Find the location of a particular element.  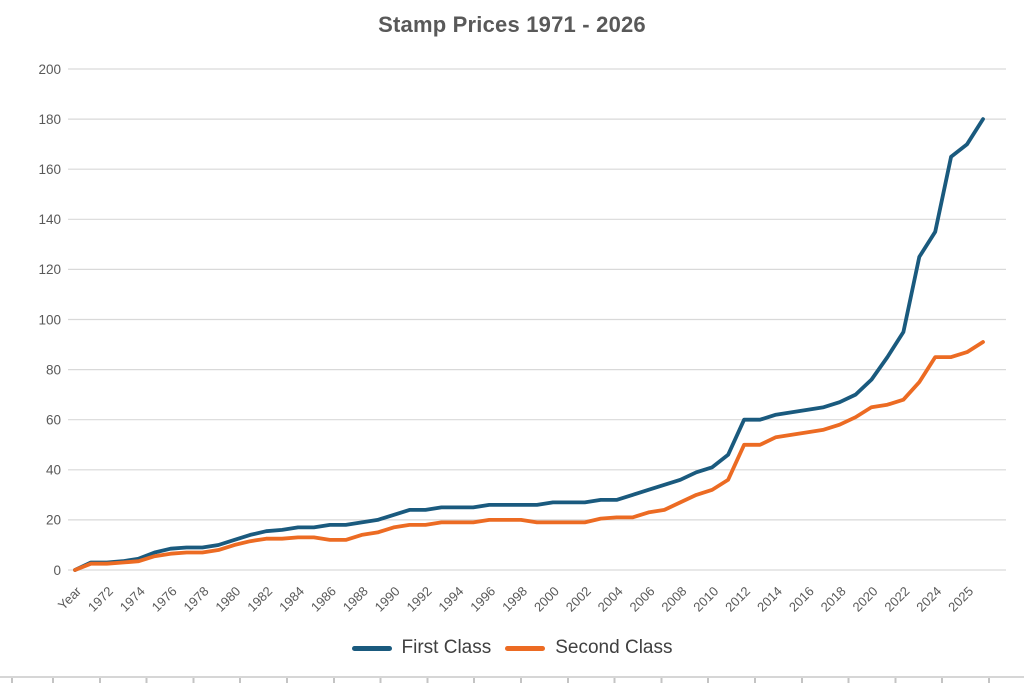

x-axis-label-1994-24: 1994 is located at coordinates (450, 599).